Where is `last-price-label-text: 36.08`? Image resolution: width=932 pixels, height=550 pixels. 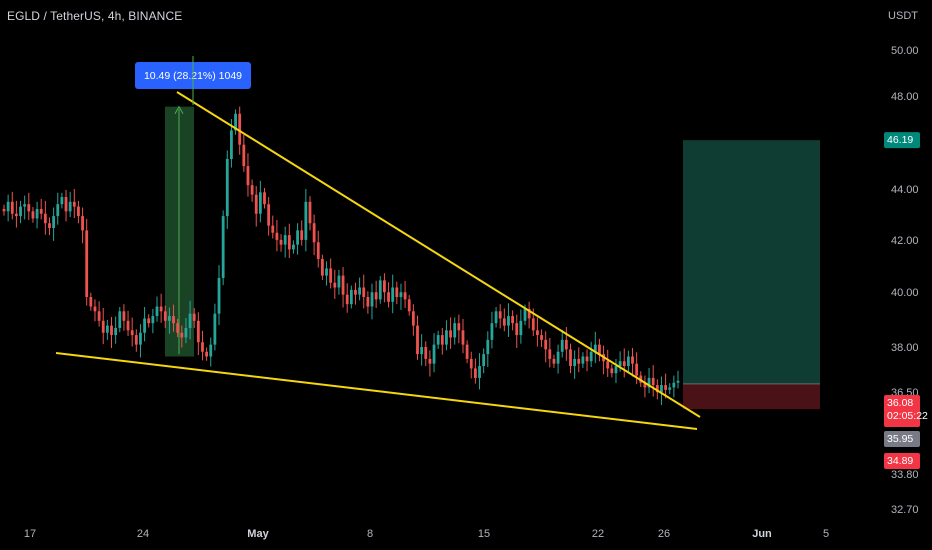 last-price-label-text: 36.08 is located at coordinates (900, 403).